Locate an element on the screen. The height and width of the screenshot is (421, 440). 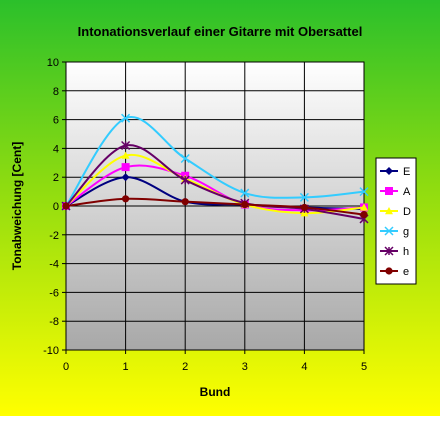
y-axis-label: Tonabweichung [Cent] is located at coordinates (17, 206).